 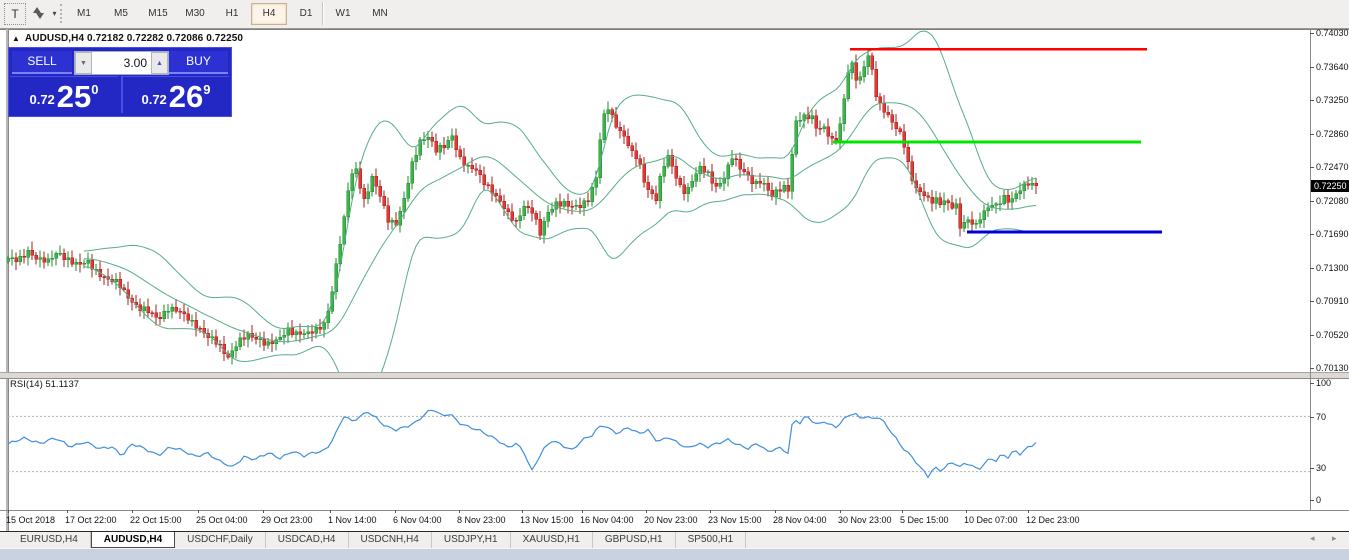 What do you see at coordinates (1332, 267) in the screenshot?
I see `price-axis-label: 0.71300` at bounding box center [1332, 267].